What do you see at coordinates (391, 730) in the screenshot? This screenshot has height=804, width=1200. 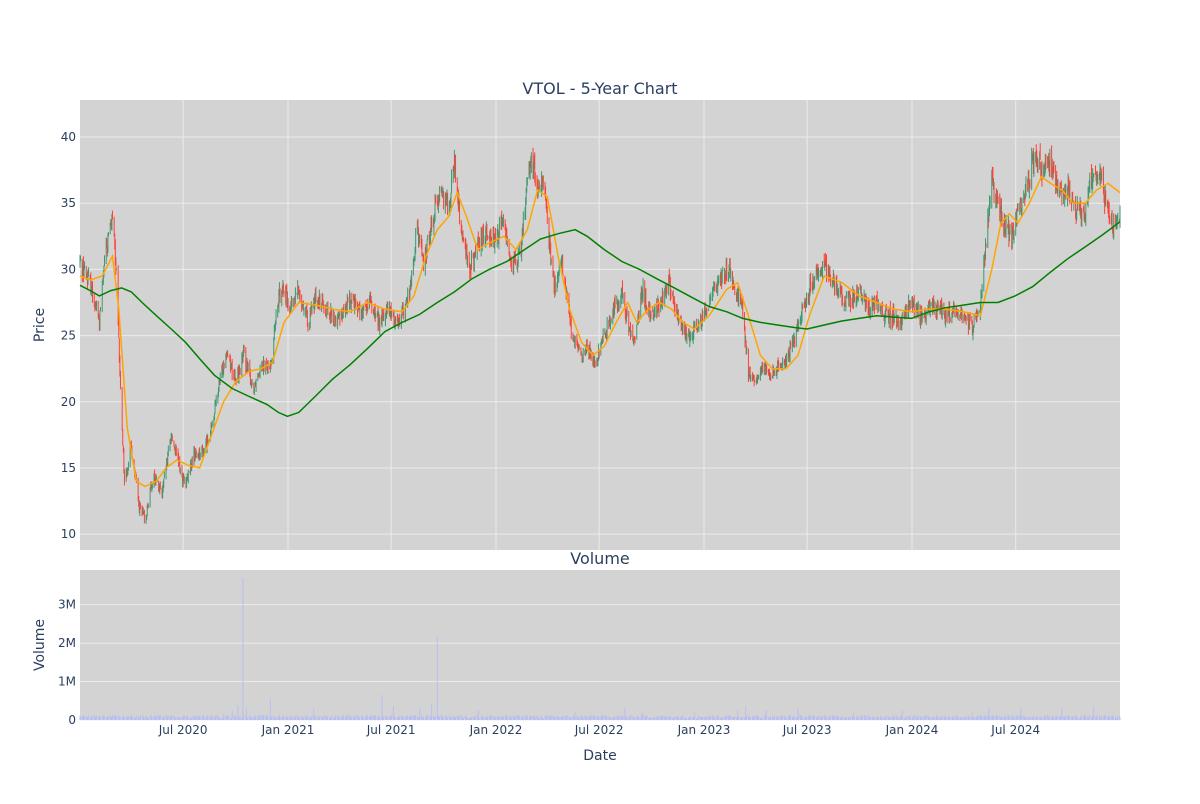 I see `x-tick-label: Jul 2021` at bounding box center [391, 730].